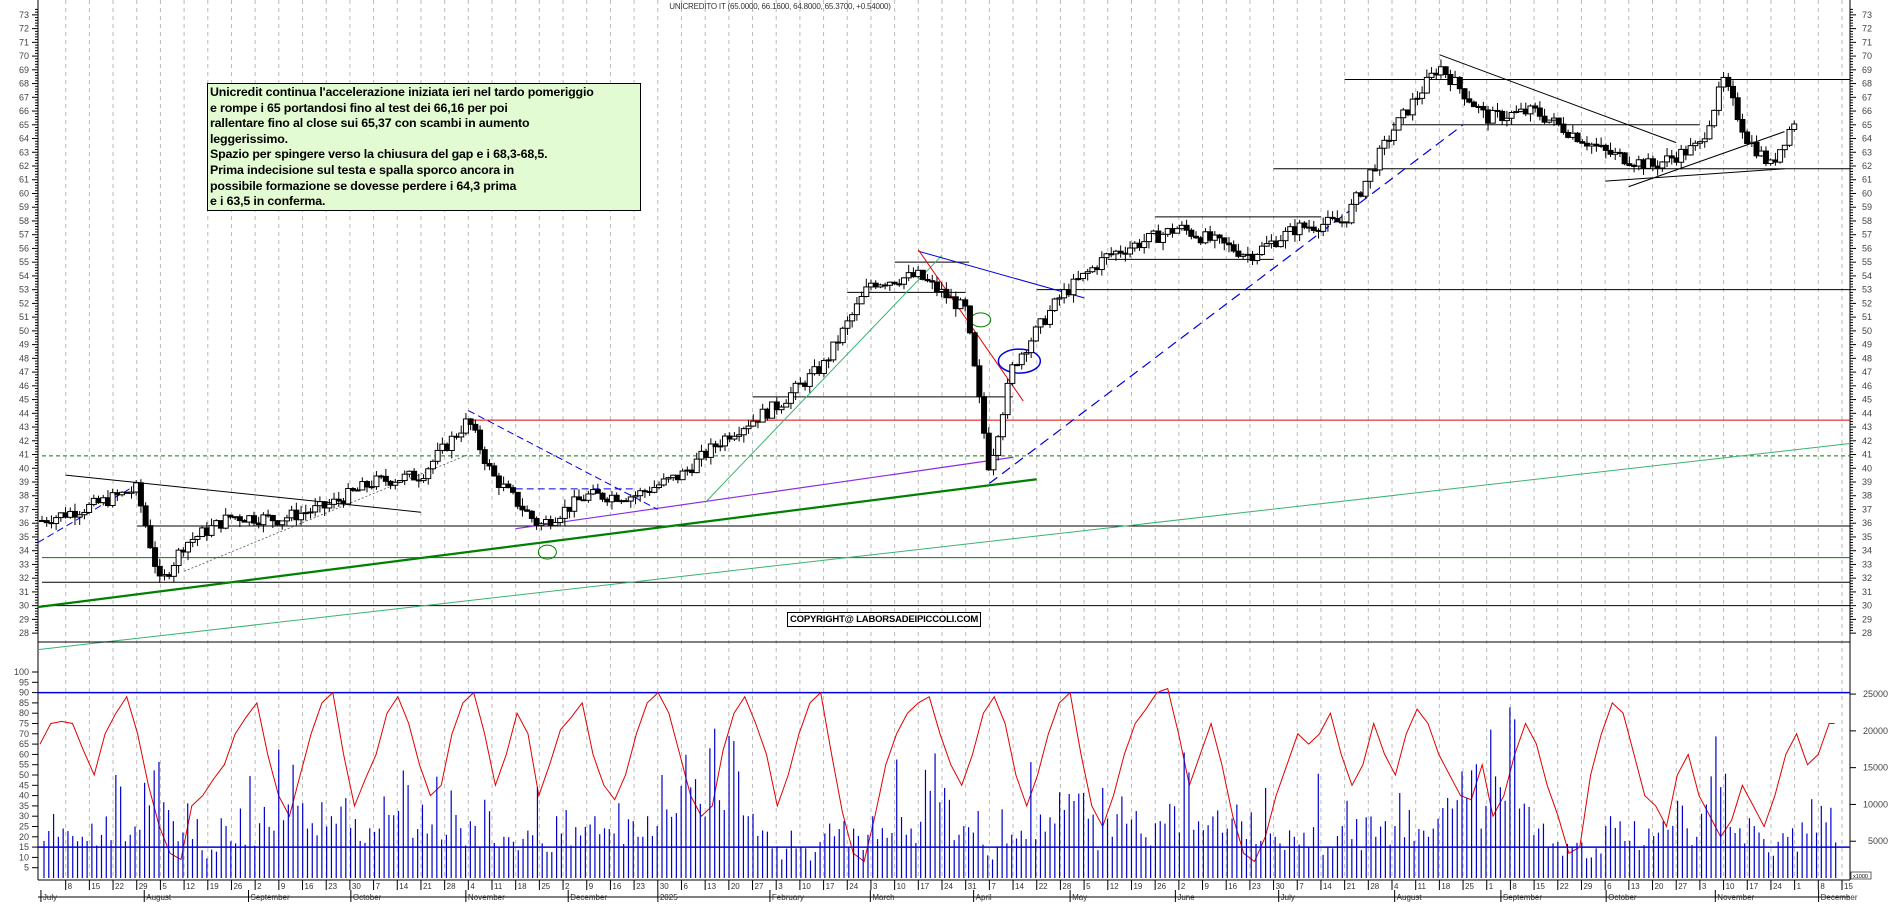  What do you see at coordinates (1867, 592) in the screenshot?
I see `svg-text: 31` at bounding box center [1867, 592].